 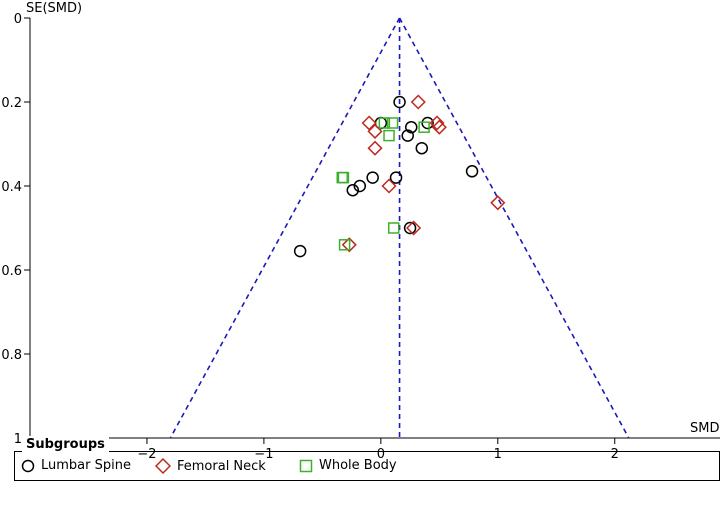 I want to click on x-tick-label: 0, so click(x=381, y=454).